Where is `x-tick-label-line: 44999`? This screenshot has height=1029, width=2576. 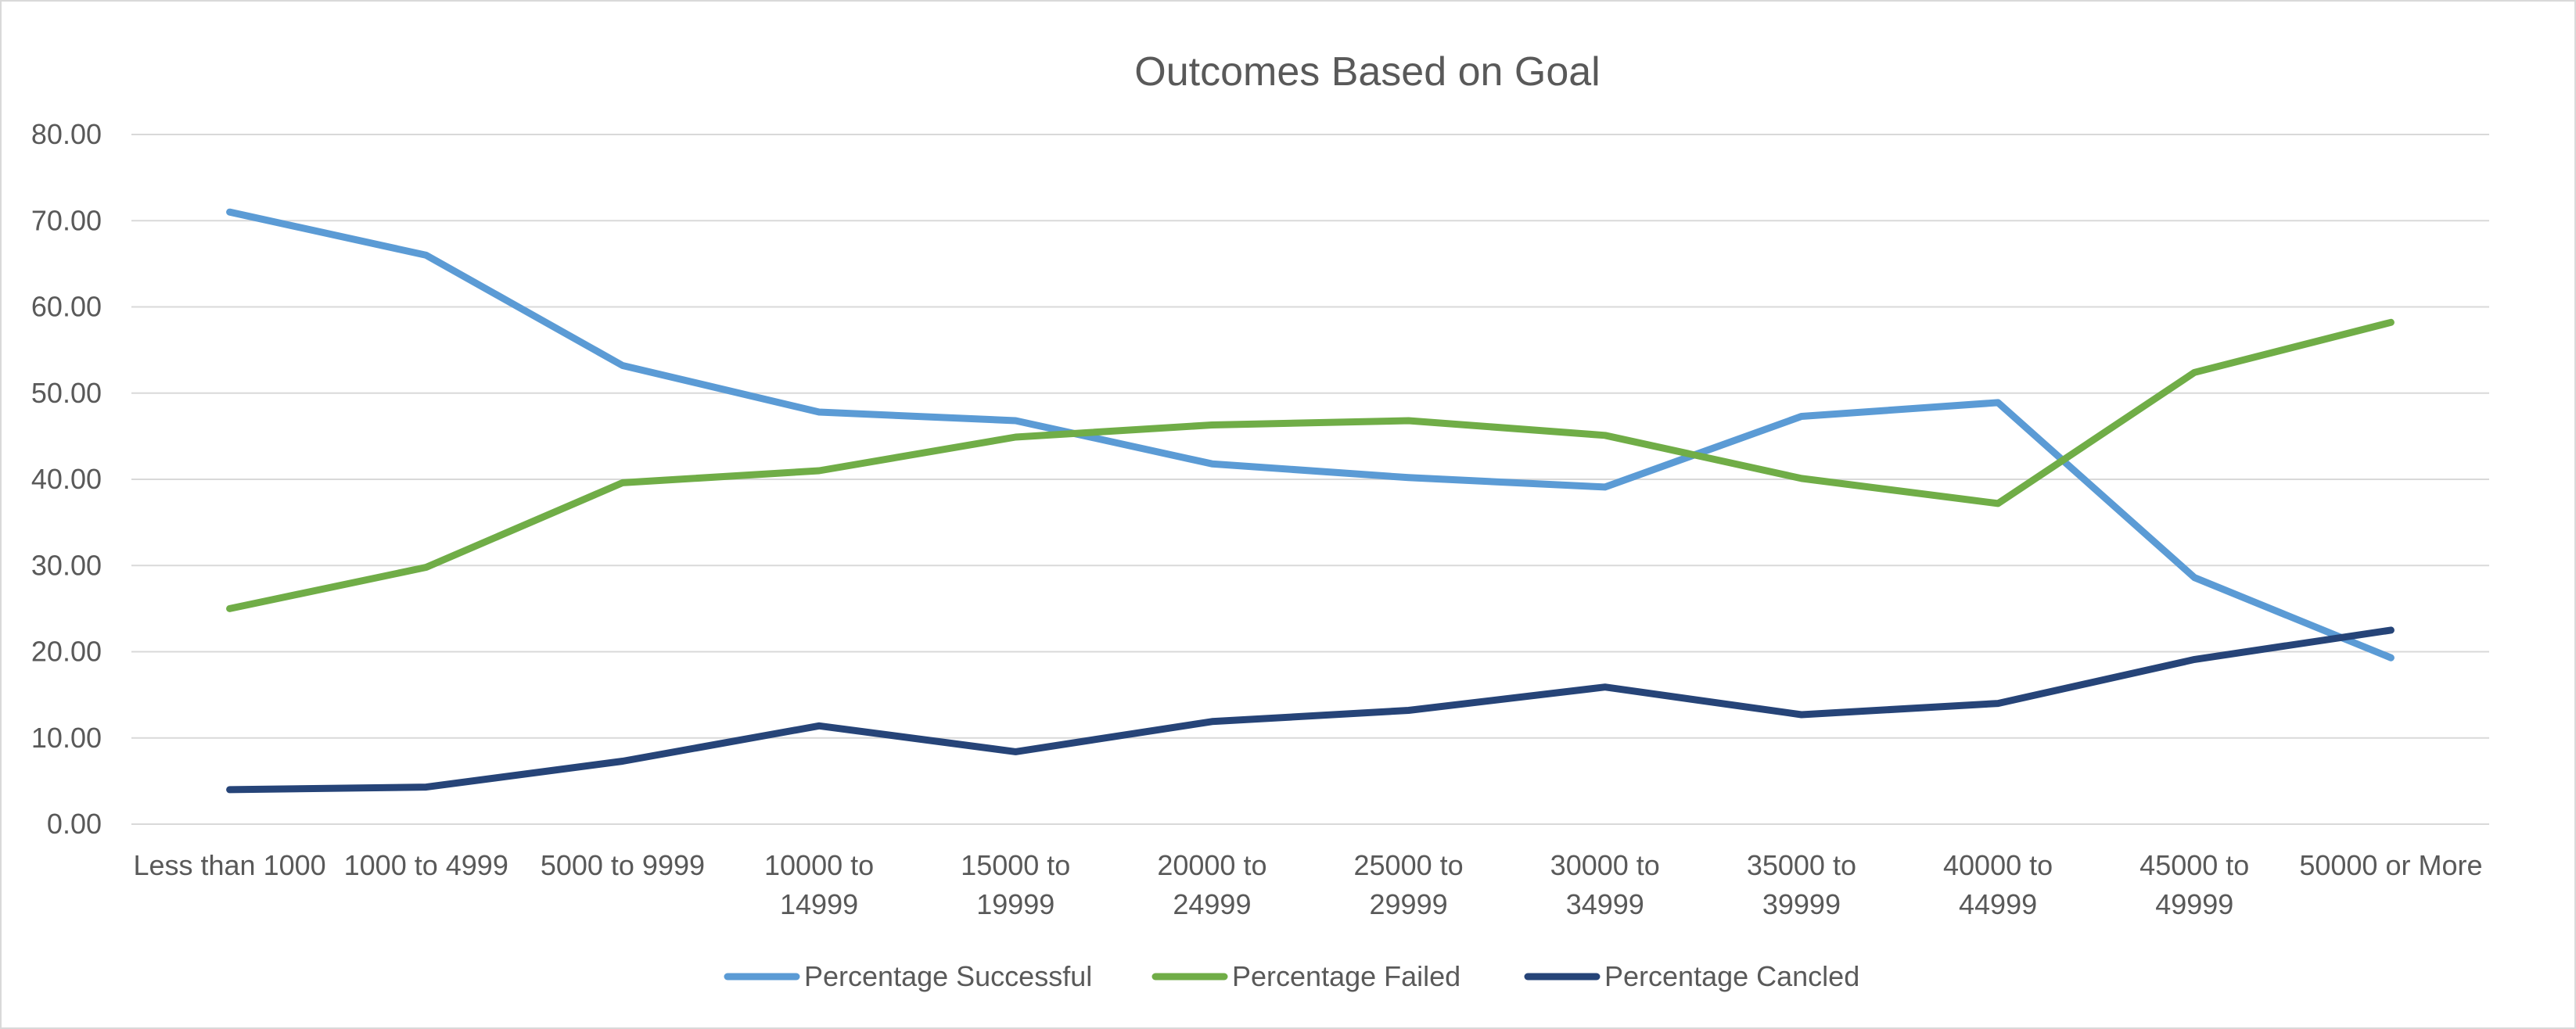
x-tick-label-line: 44999 is located at coordinates (1998, 904).